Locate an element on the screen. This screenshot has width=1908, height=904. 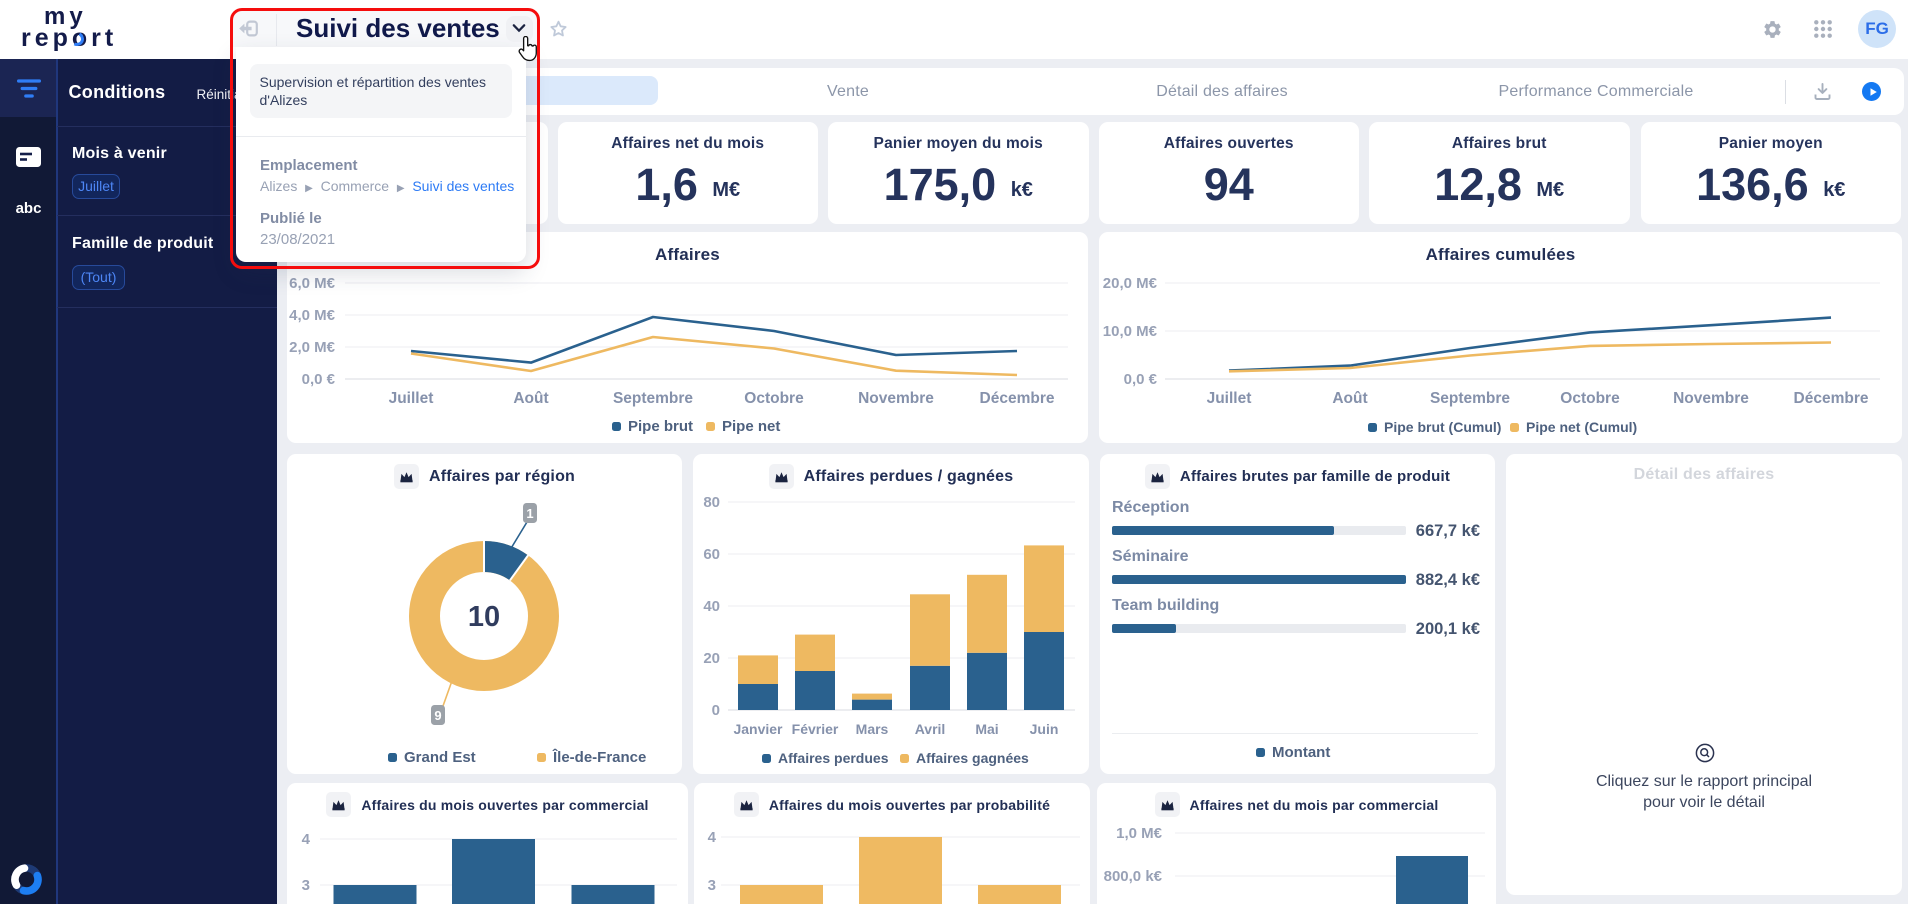
svg-text: 10 is located at coordinates (484, 617).